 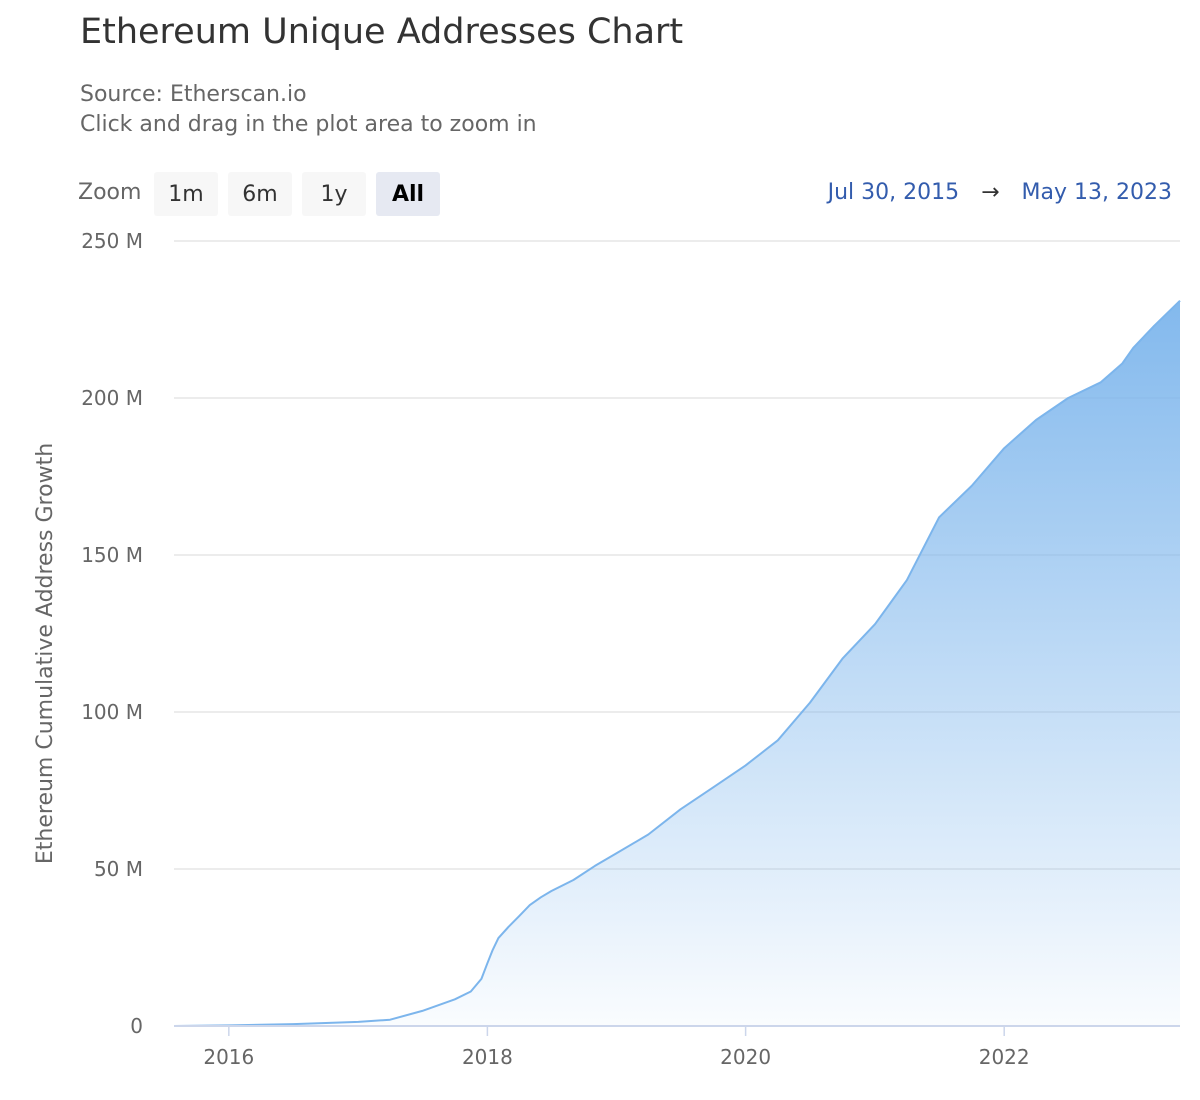 I want to click on zoom-all-button: All, so click(x=408, y=194).